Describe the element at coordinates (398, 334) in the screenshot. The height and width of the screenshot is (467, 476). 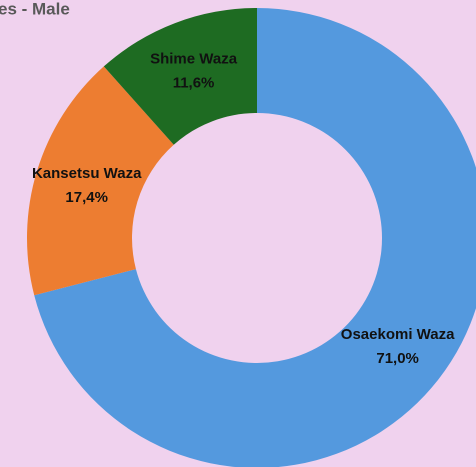
I see `slice-category-label: Osaekomi Waza` at that location.